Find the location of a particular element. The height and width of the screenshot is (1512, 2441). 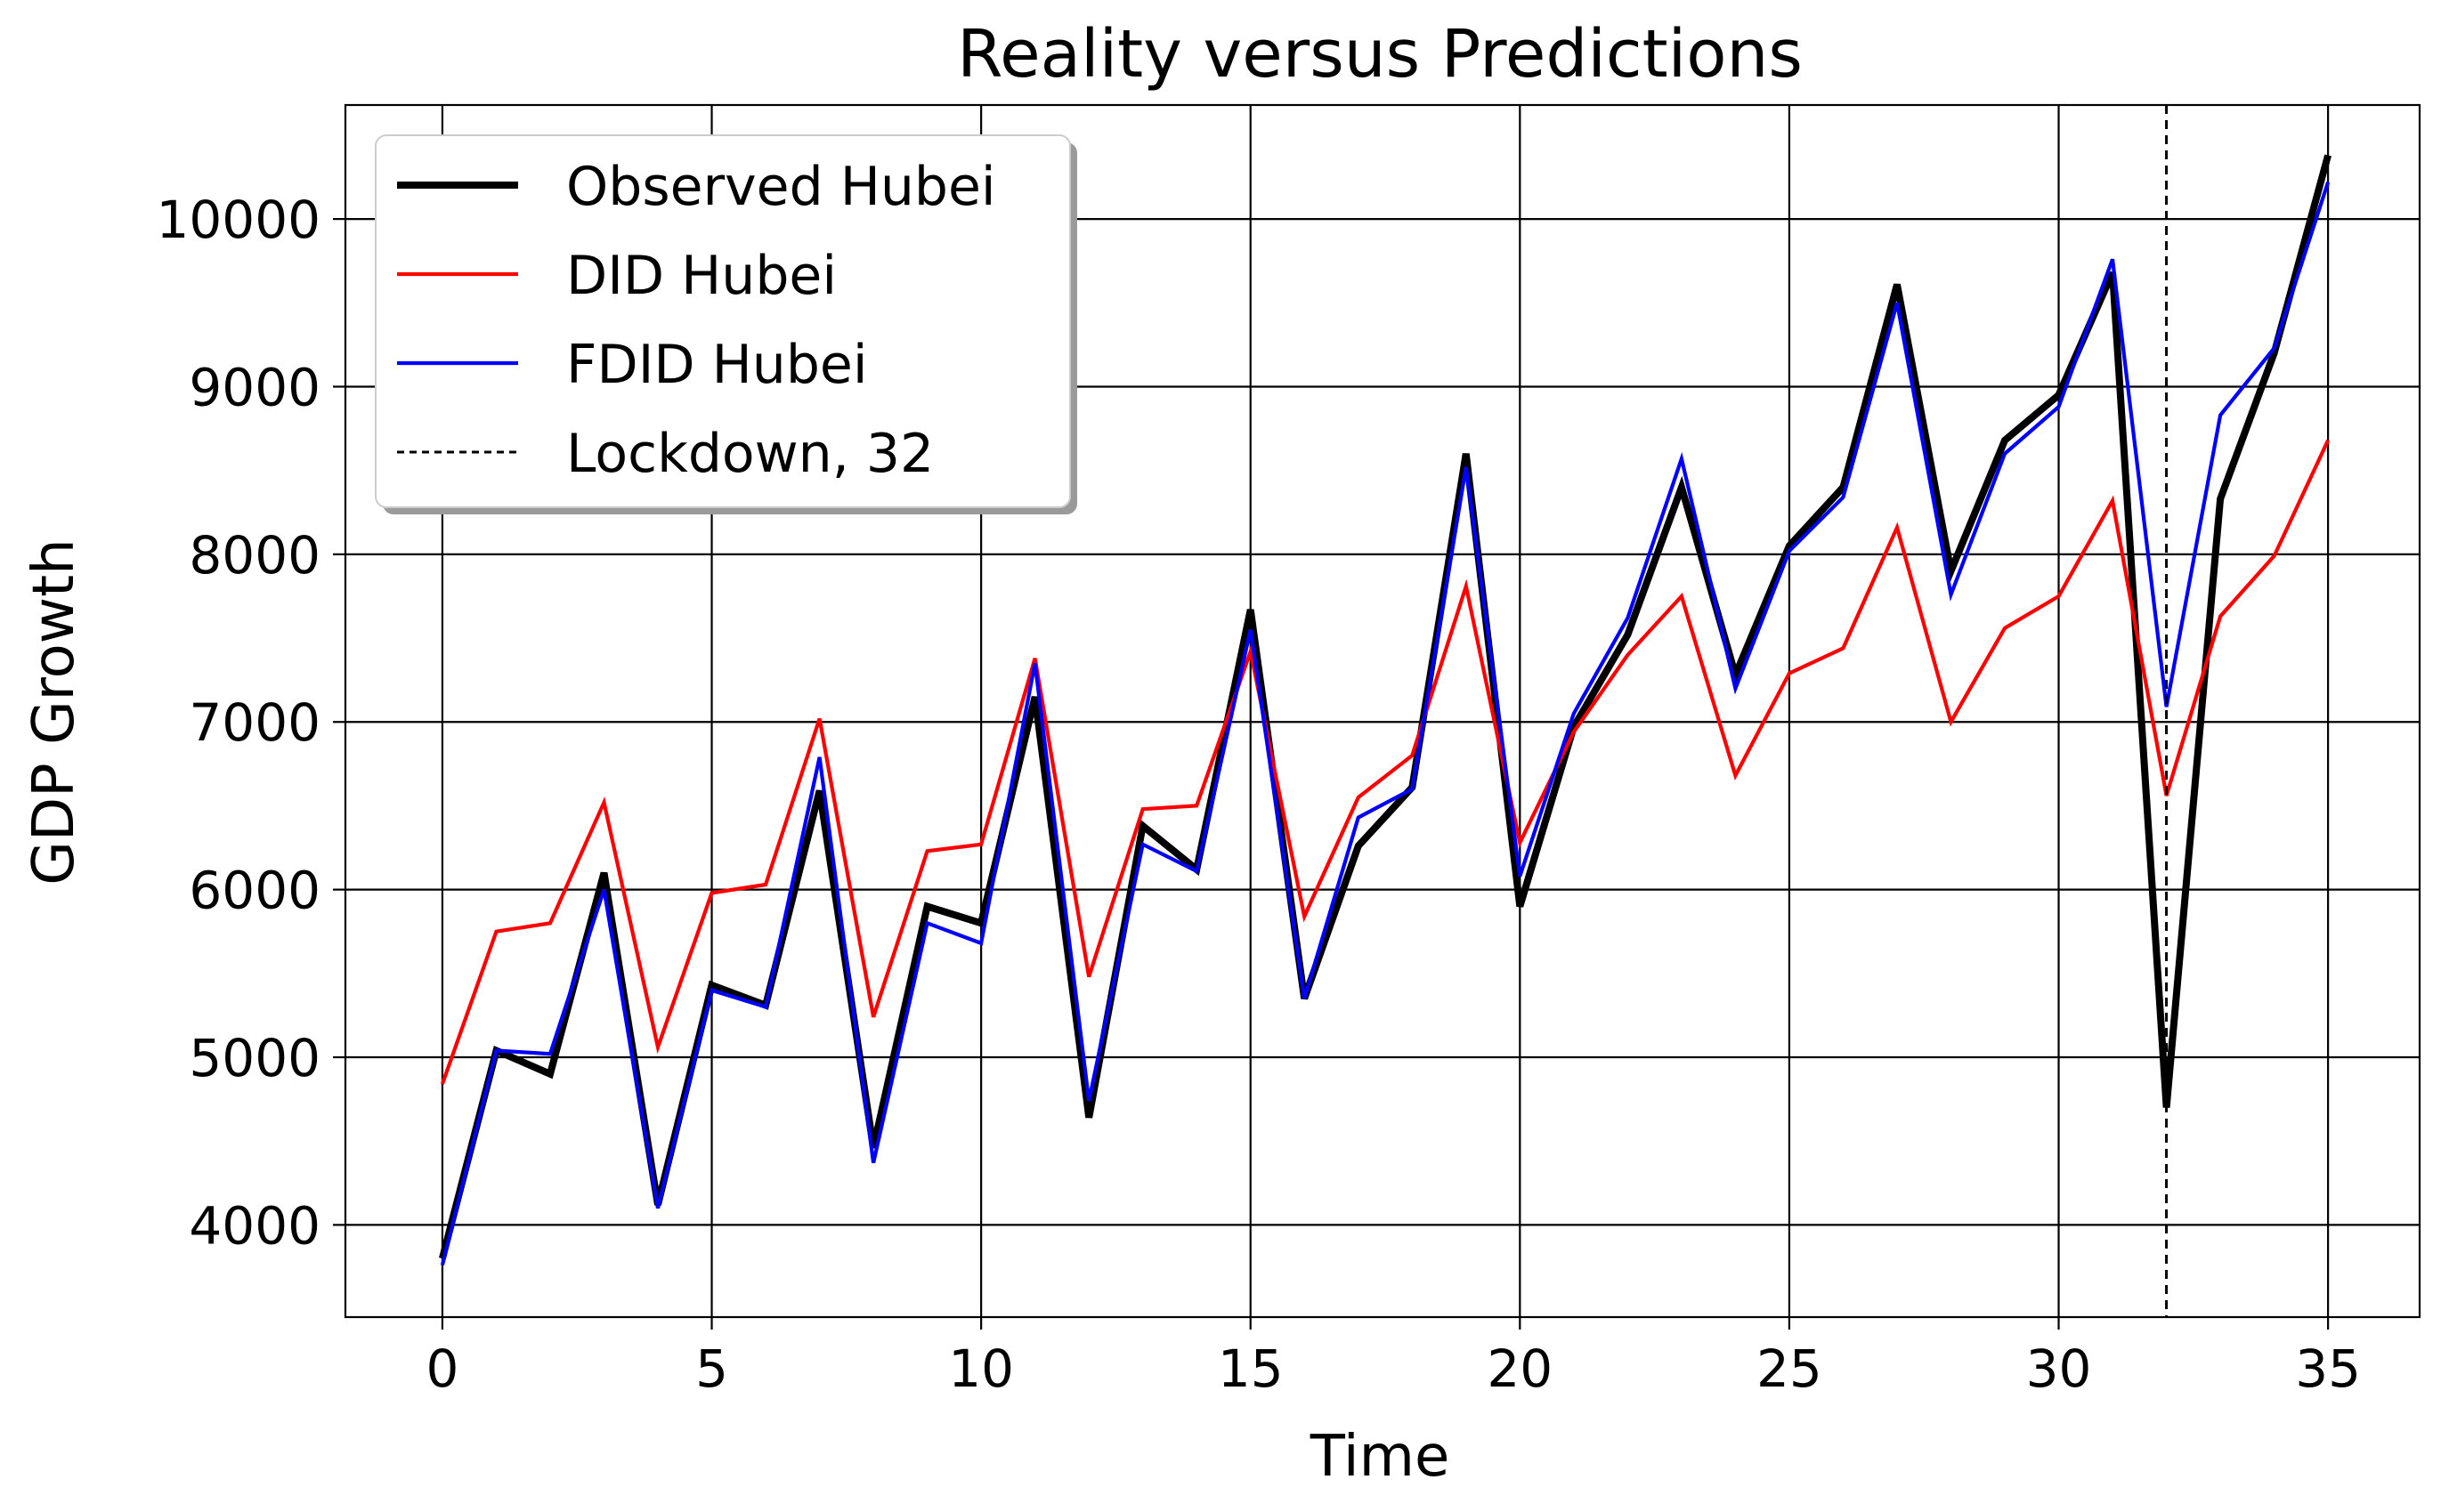

x-tick-label: 15 is located at coordinates (1251, 1368).